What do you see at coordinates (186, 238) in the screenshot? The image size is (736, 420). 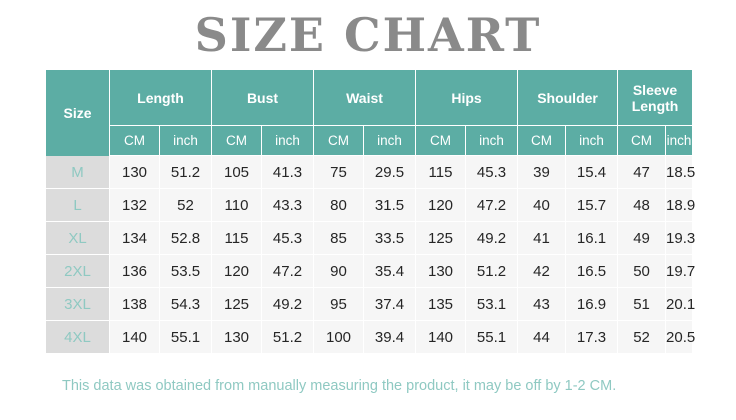 I see `cell-length-inch: 52.8` at bounding box center [186, 238].